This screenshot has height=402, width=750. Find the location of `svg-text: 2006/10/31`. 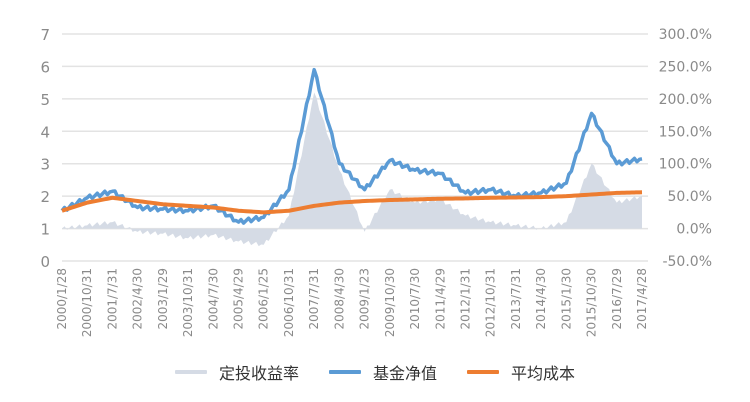

svg-text: 2006/10/31 is located at coordinates (289, 302).